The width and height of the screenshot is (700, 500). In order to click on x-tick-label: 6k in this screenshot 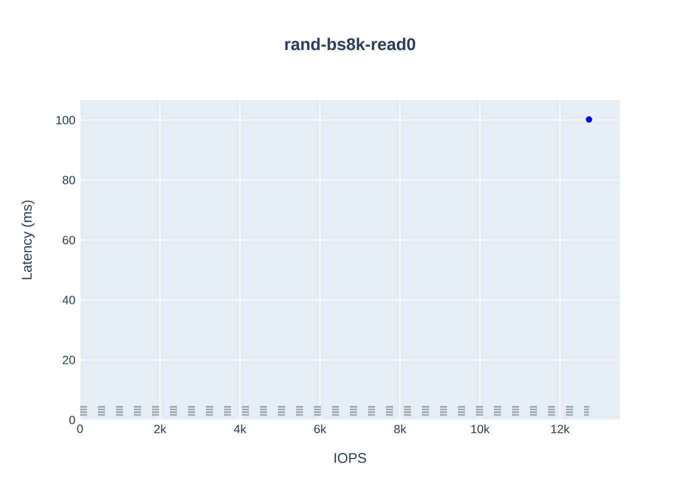, I will do `click(320, 429)`.